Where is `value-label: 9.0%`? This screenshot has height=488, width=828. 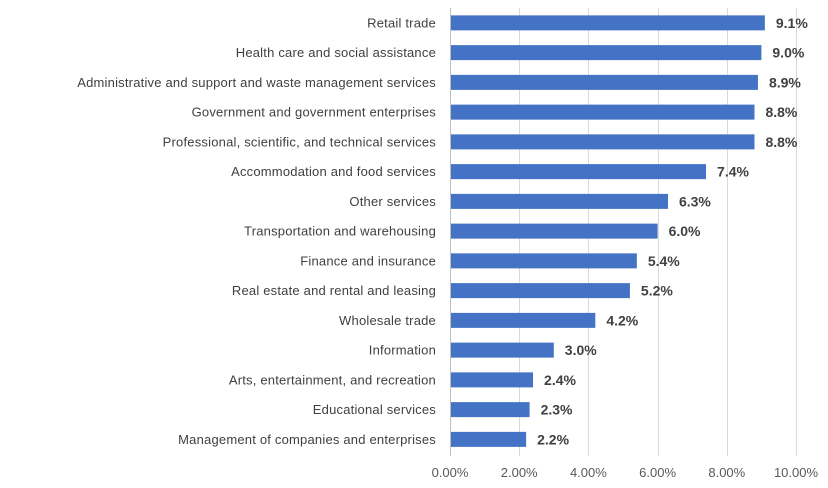
value-label: 9.0% is located at coordinates (788, 53).